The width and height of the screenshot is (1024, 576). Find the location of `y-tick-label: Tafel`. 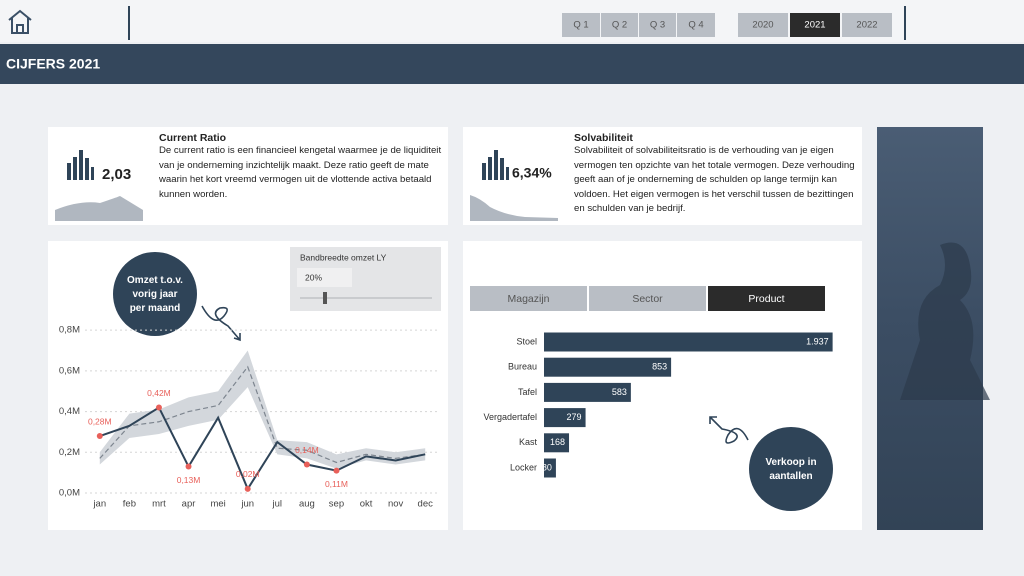

y-tick-label: Tafel is located at coordinates (527, 392).